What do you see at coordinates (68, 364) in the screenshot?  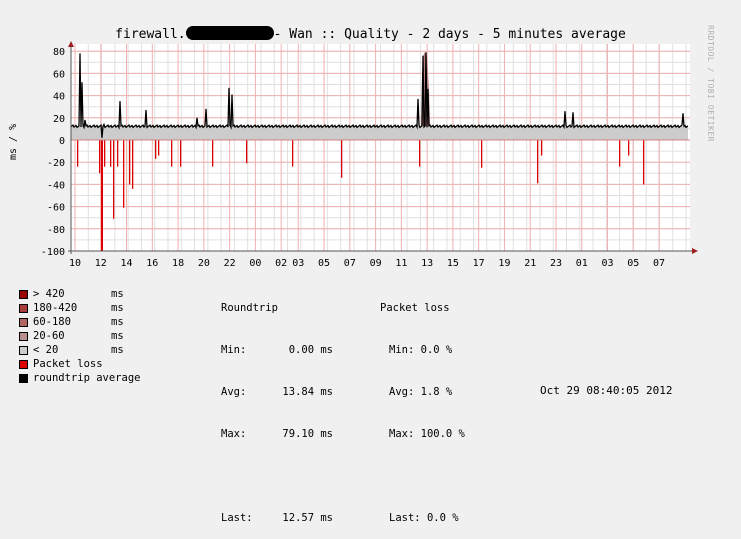 I see `legend-label: Packet loss` at bounding box center [68, 364].